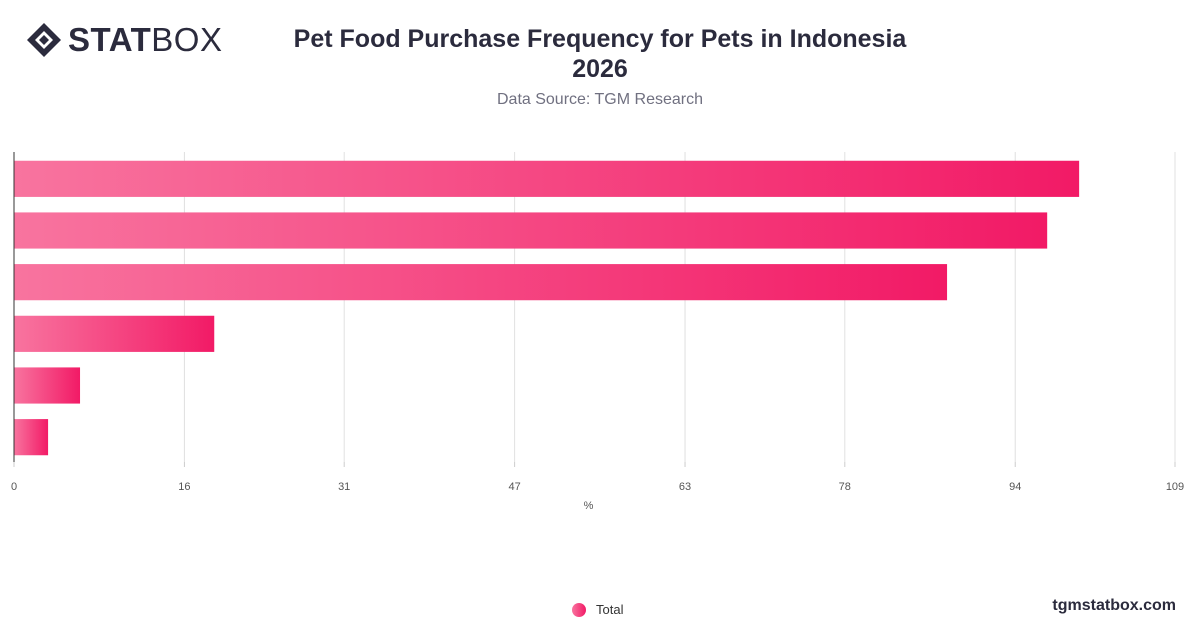 This screenshot has width=1200, height=628. I want to click on x-axis-ticks: 0 16 31 47 63 78 94 109, so click(597, 477).